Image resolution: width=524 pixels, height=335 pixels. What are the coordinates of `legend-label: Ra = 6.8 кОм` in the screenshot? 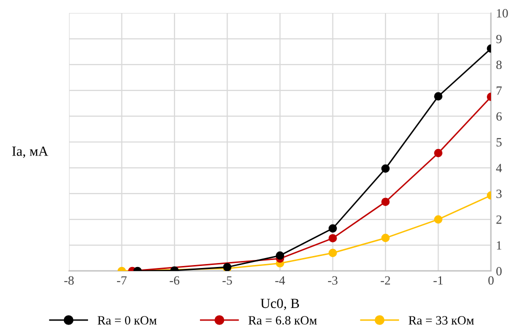 It's located at (282, 320).